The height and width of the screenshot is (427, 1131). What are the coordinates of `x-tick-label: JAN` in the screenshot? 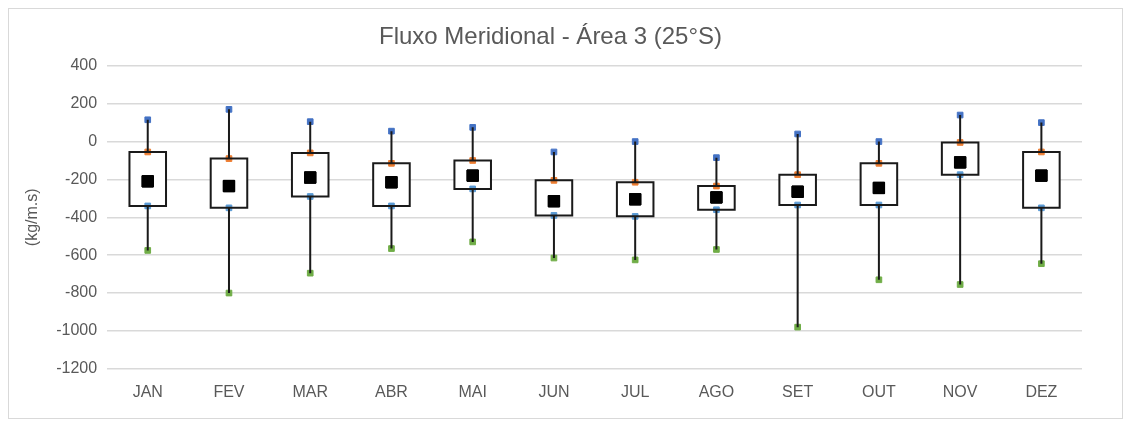 It's located at (147, 391).